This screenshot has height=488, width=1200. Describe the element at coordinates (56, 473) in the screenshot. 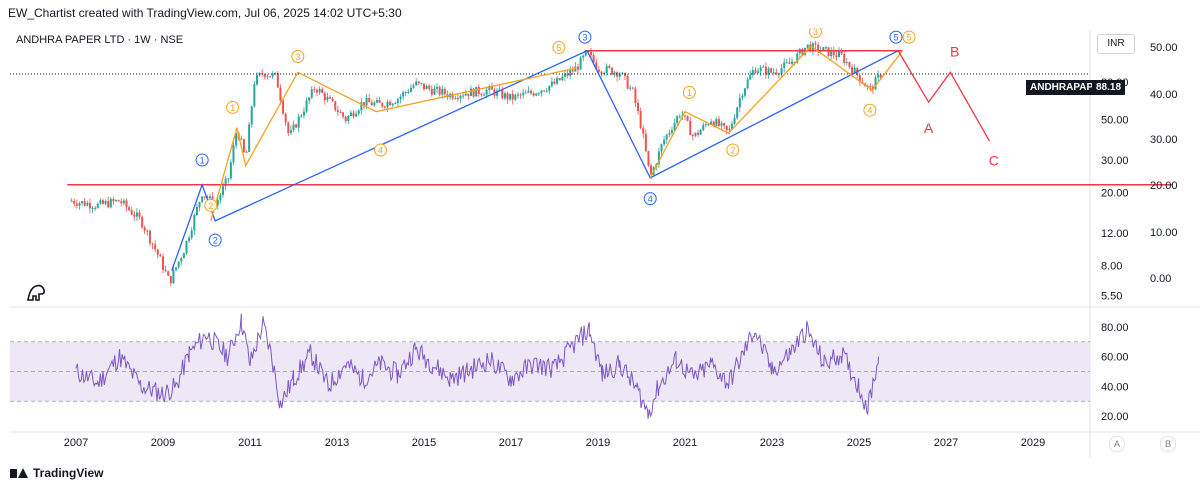

I see `tradingview-brand: TradingView` at that location.